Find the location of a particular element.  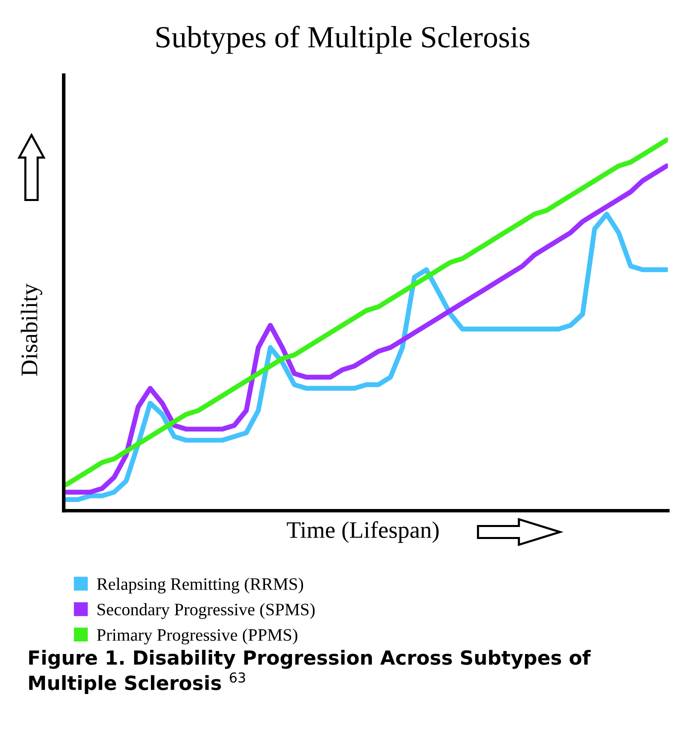

legend-label: Relapsing Remitting (RRMS) is located at coordinates (200, 586).